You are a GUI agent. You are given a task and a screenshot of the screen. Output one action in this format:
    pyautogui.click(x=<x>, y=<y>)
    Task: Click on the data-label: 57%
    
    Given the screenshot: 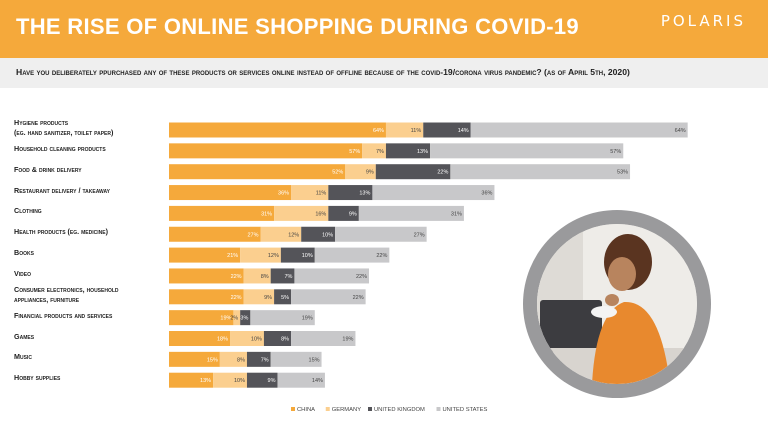 What is the action you would take?
    pyautogui.click(x=354, y=152)
    